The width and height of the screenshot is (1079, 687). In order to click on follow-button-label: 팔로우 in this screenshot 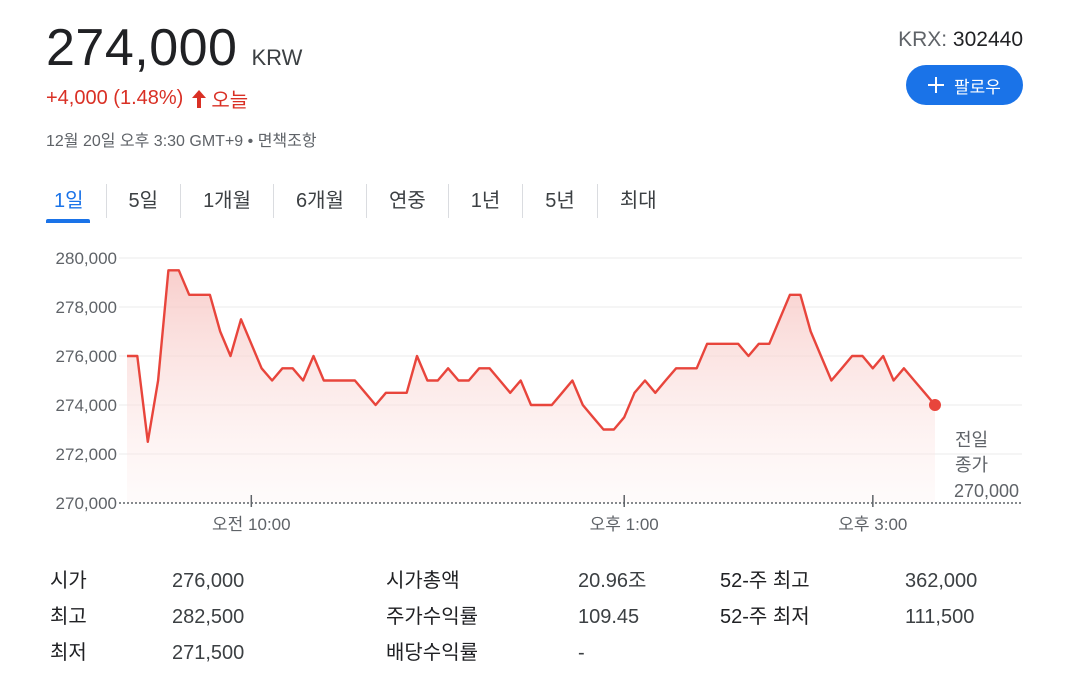, I will do `click(977, 87)`.